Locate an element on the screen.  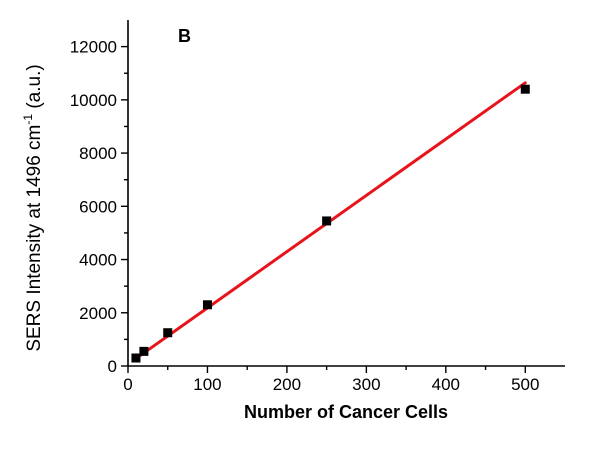
x-tick-label: 500 is located at coordinates (525, 384).